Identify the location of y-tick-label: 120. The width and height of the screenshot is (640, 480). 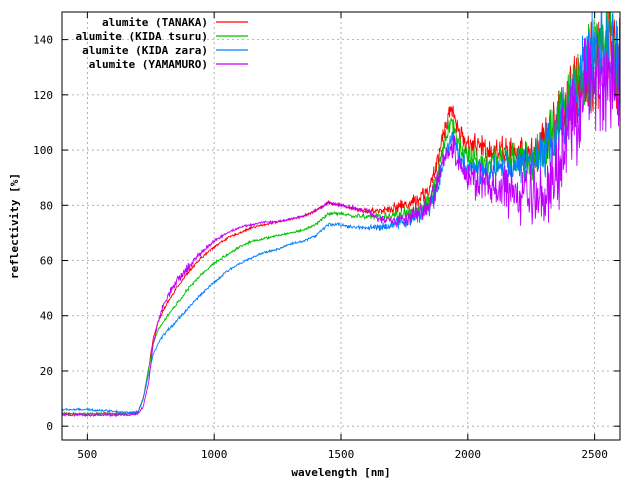
(43, 95).